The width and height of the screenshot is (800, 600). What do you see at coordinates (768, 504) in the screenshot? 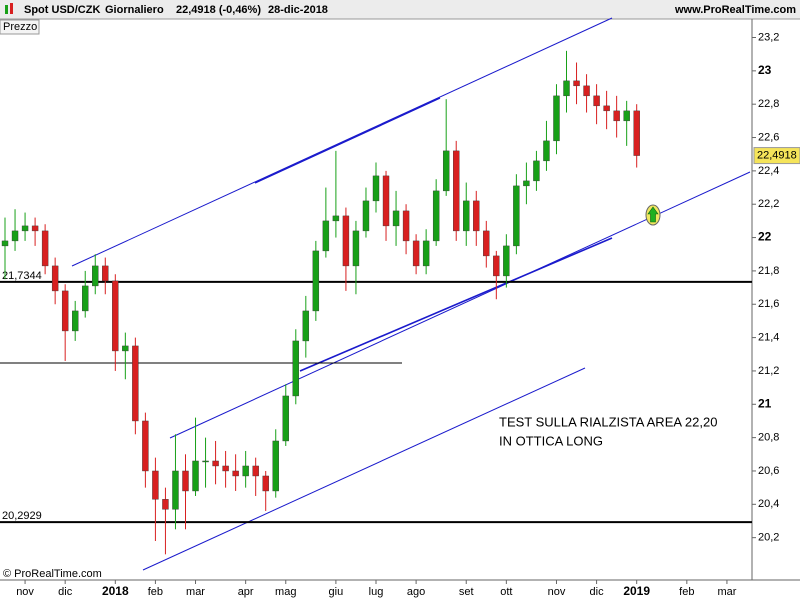
I see `y-tick-label: 20,4` at bounding box center [768, 504].